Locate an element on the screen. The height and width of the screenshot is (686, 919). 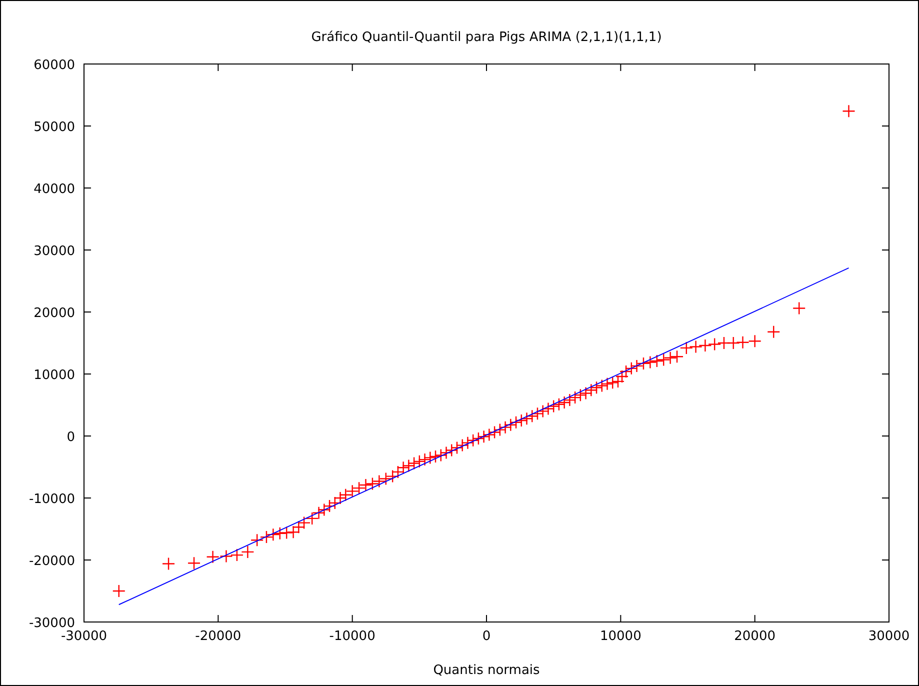
chart-title: Gráfico Quantil-Quantil para Pigs ARIMA (2,1,1)(1,1,1) is located at coordinates (486, 37).